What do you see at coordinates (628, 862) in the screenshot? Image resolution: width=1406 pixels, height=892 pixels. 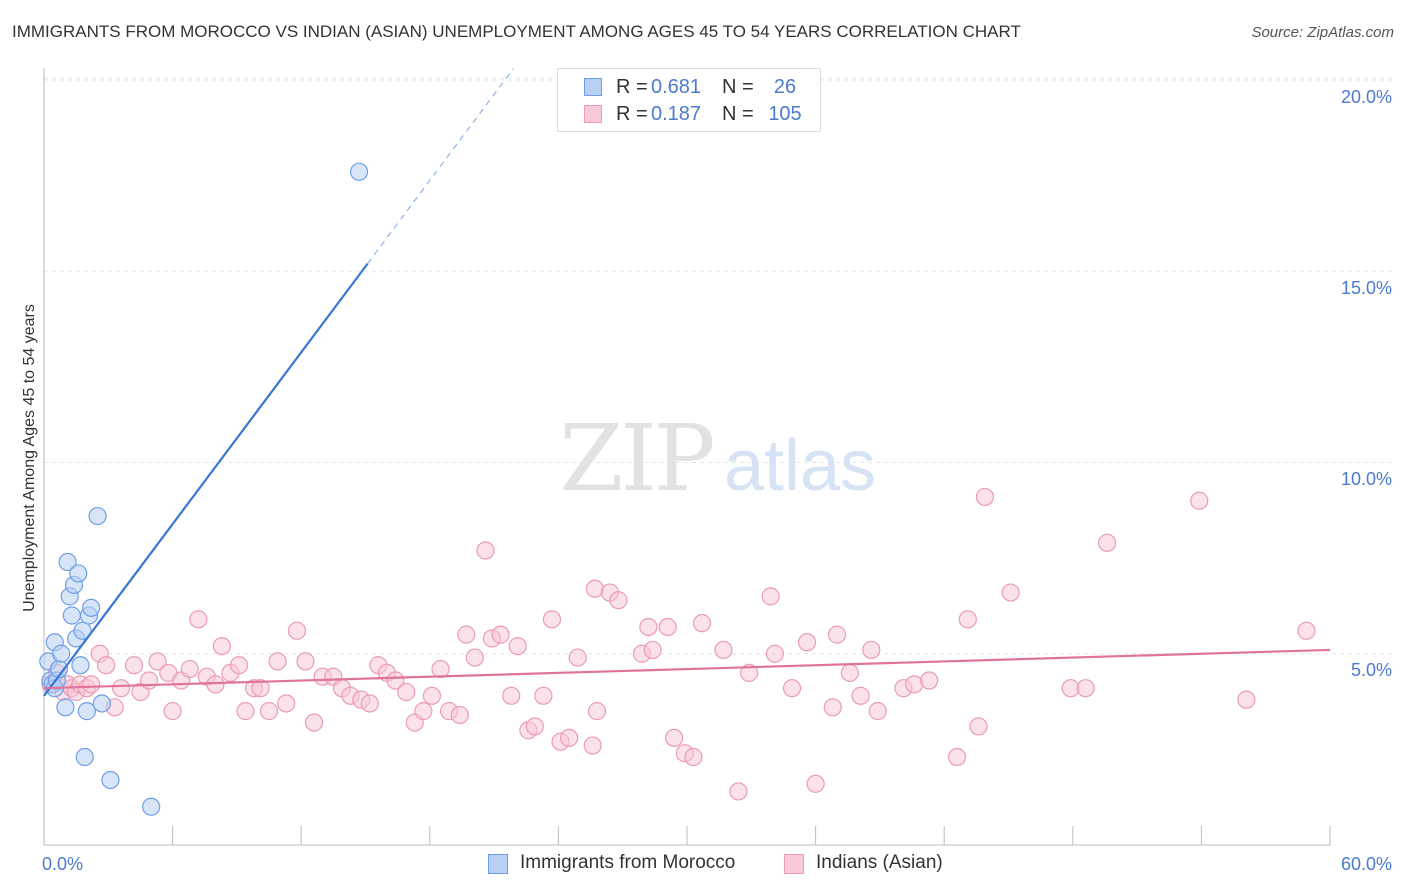 I see `legend-label-morocco: Immigrants from Morocco` at bounding box center [628, 862].